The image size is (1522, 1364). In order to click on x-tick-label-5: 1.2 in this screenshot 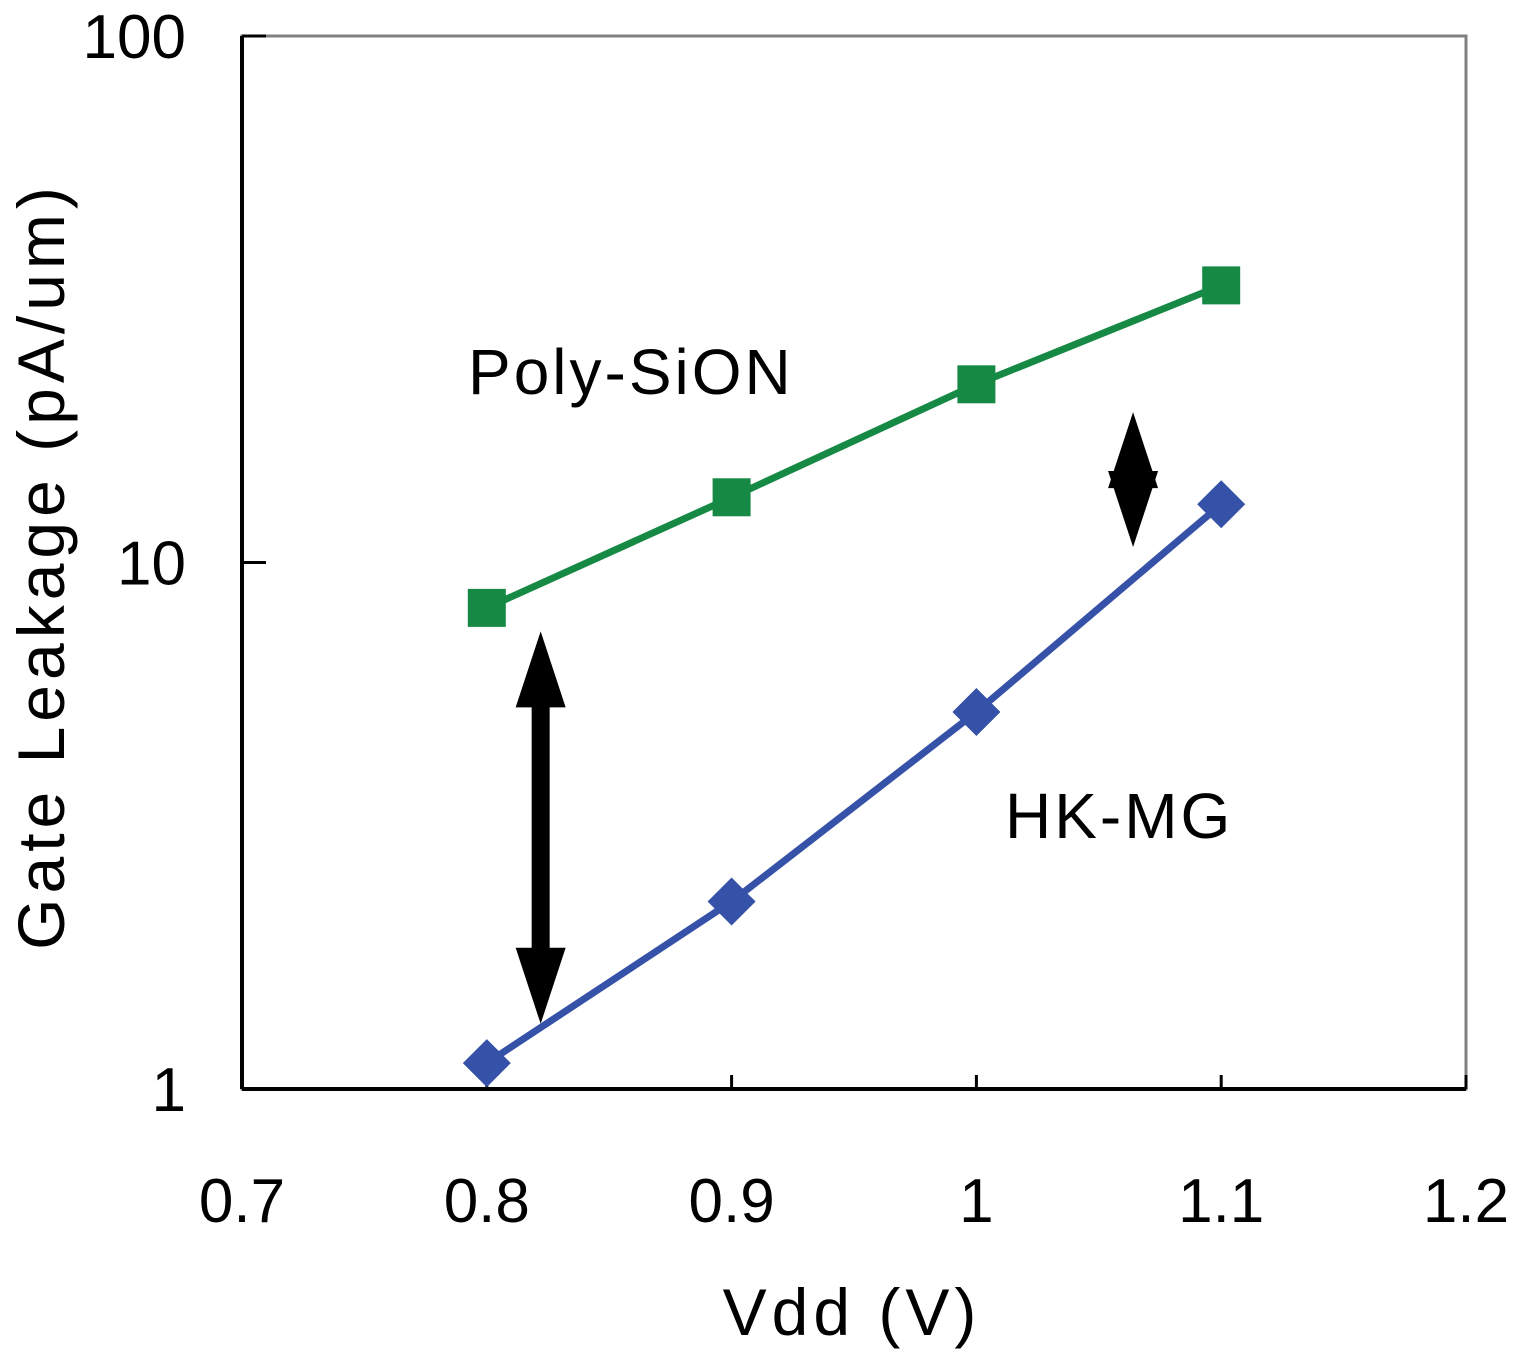, I will do `click(1466, 1201)`.